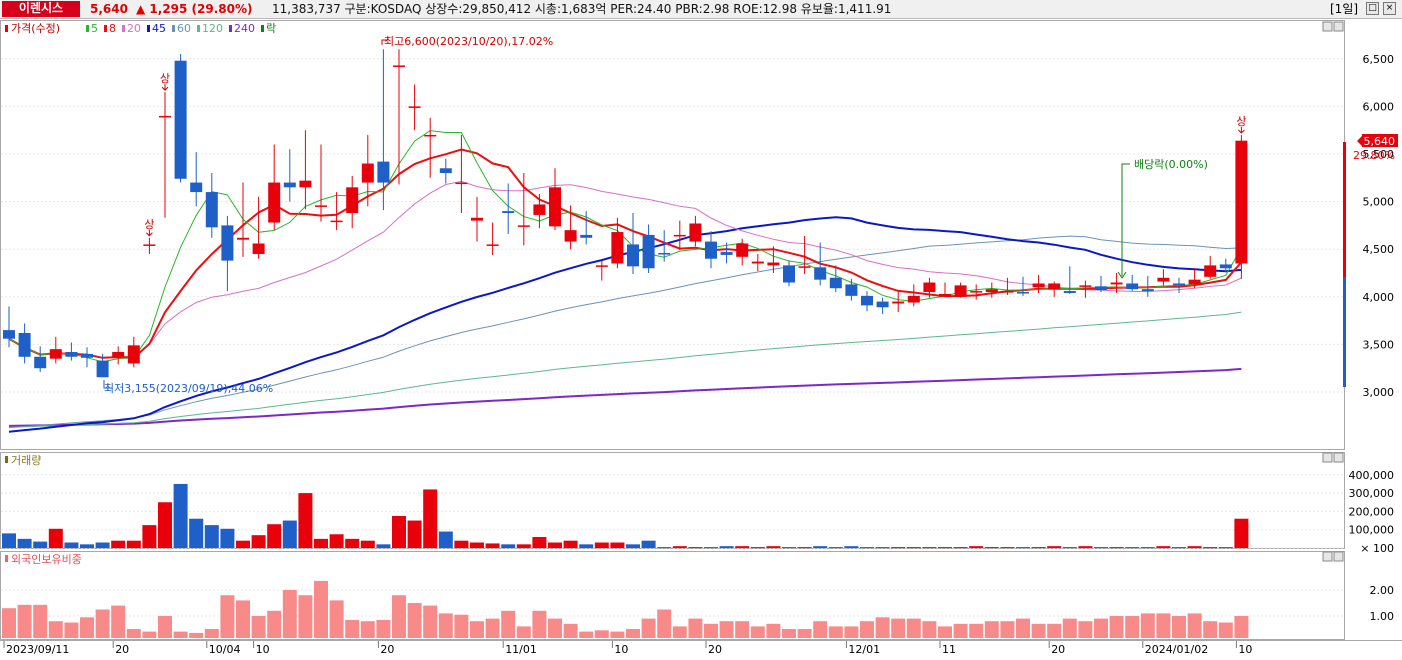  I want to click on price-y-tick-label: 3,000, so click(1379, 392).